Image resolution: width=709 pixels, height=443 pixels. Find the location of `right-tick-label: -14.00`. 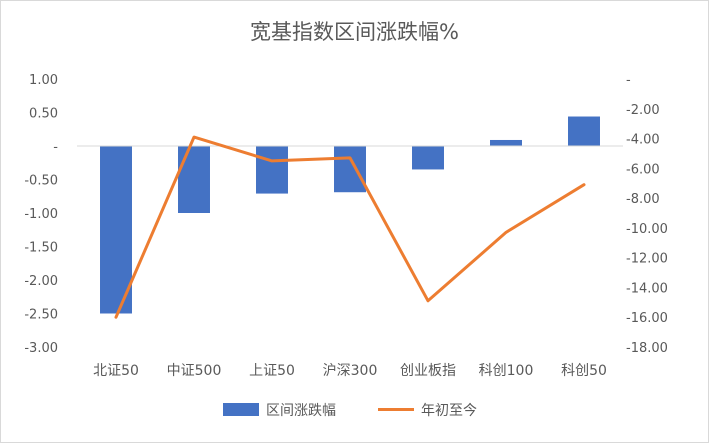

right-tick-label: -14.00 is located at coordinates (647, 288).